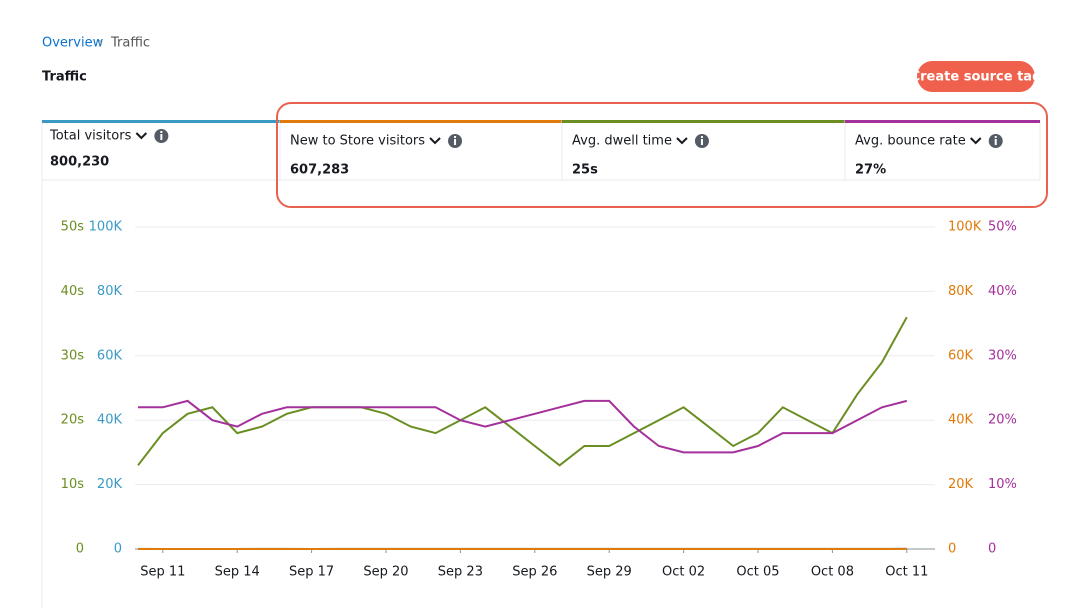 This screenshot has width=1080, height=608. What do you see at coordinates (1002, 227) in the screenshot?
I see `y-tick-label: 50%` at bounding box center [1002, 227].